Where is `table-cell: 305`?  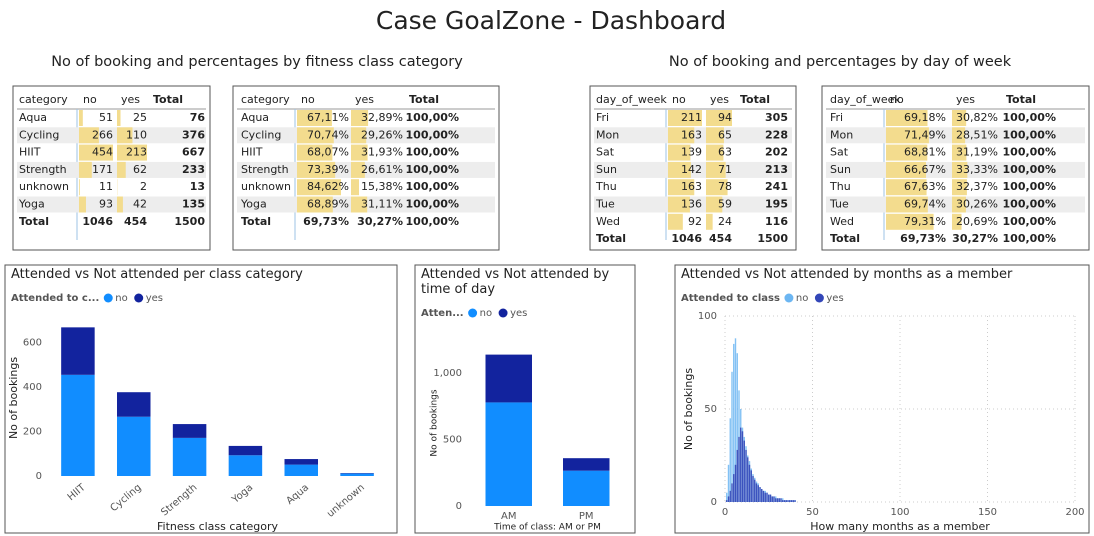
table-cell: 305 is located at coordinates (776, 117).